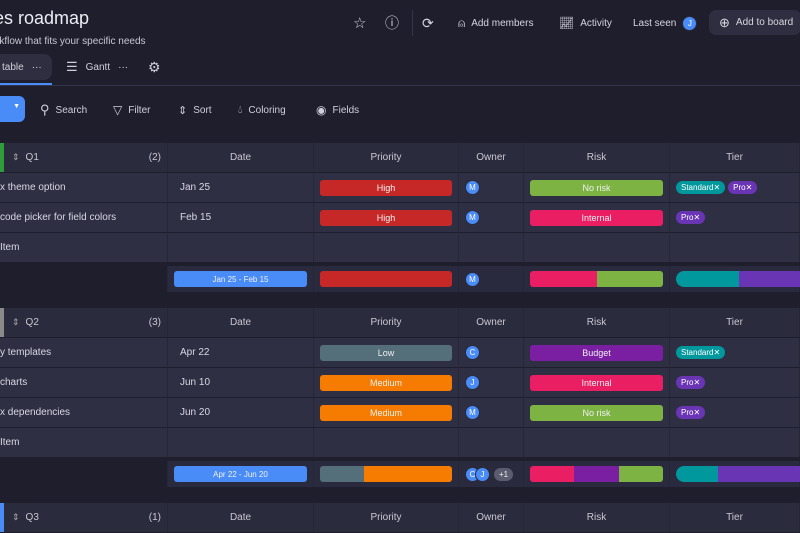 The width and height of the screenshot is (800, 533). I want to click on star-icon: ☆, so click(360, 23).